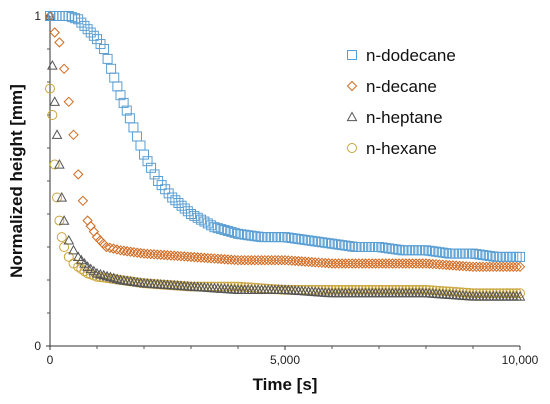  I want to click on legend-label: n-decane, so click(401, 86).